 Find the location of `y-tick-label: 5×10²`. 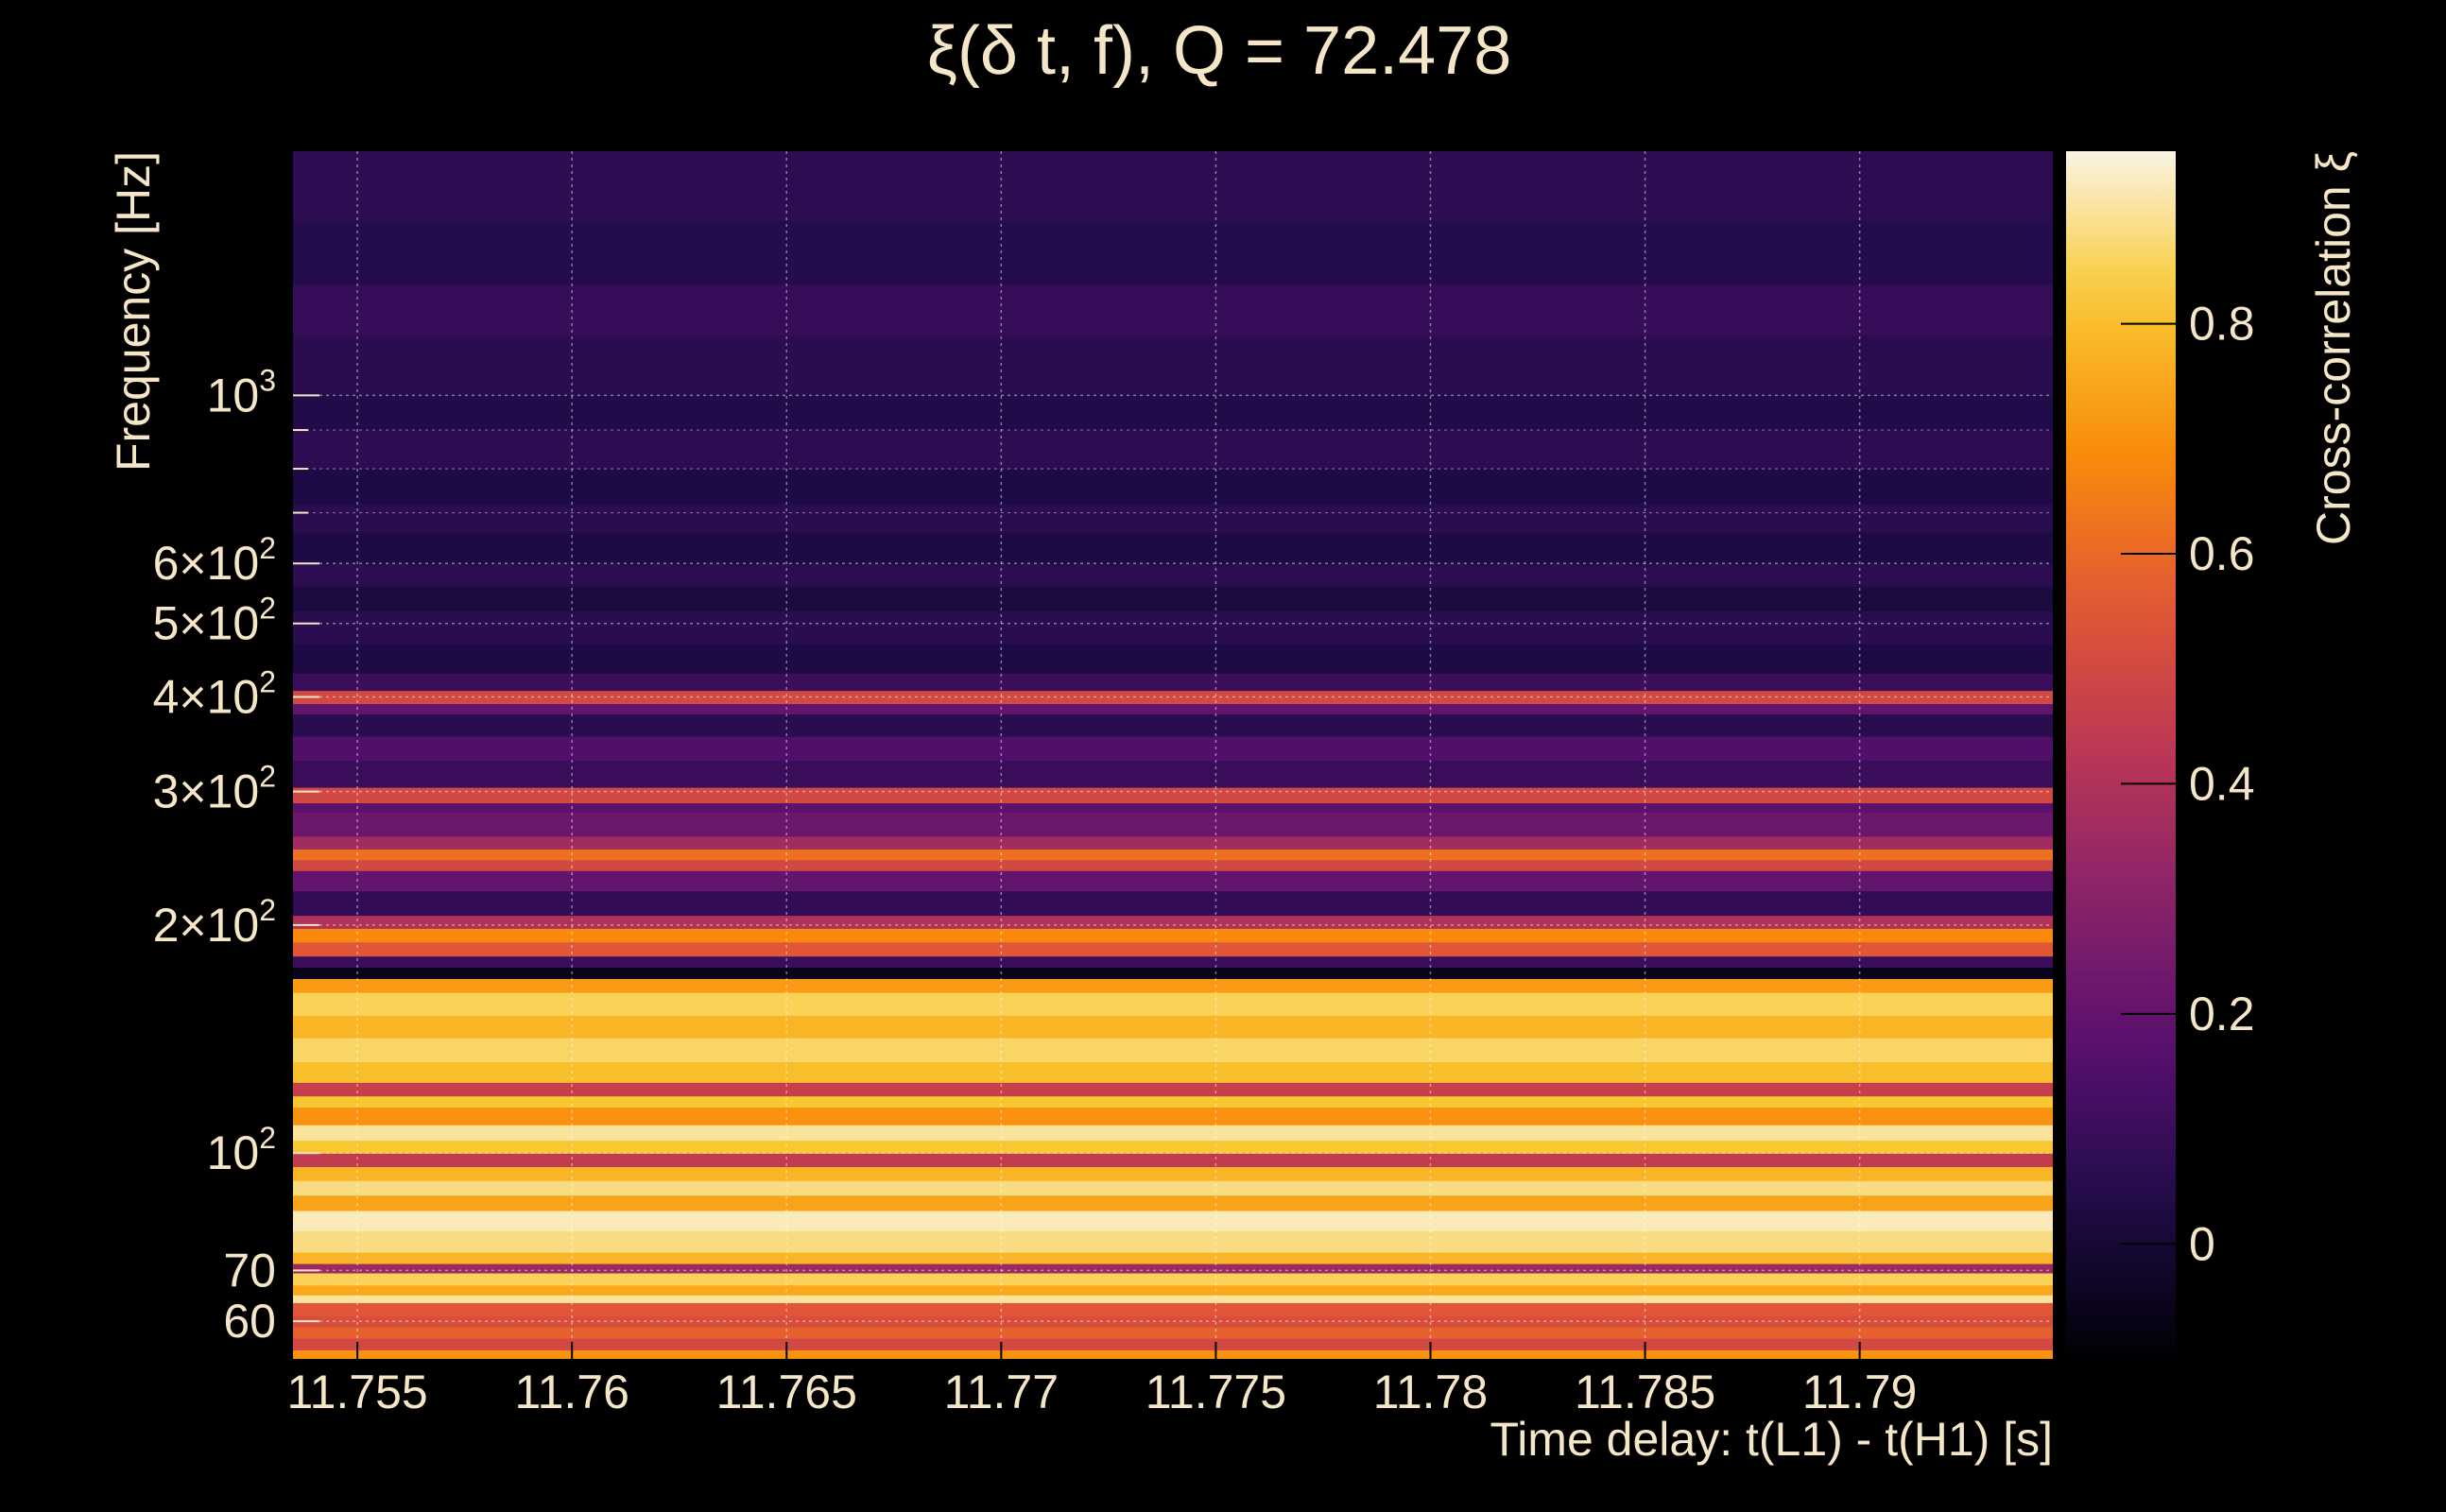

y-tick-label: 5×10² is located at coordinates (215, 621).